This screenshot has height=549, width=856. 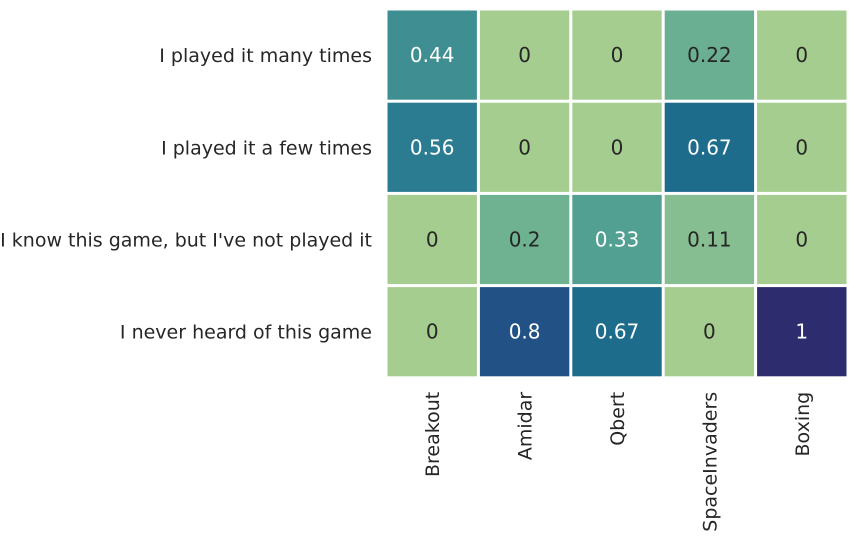 I want to click on cell-value-label: 0.2, so click(x=525, y=240).